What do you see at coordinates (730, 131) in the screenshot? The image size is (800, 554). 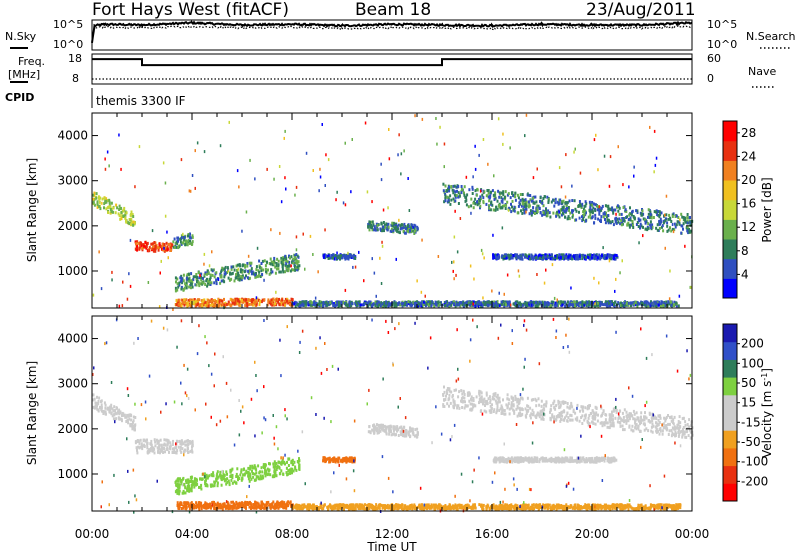 I see `power-colorbar-segment` at bounding box center [730, 131].